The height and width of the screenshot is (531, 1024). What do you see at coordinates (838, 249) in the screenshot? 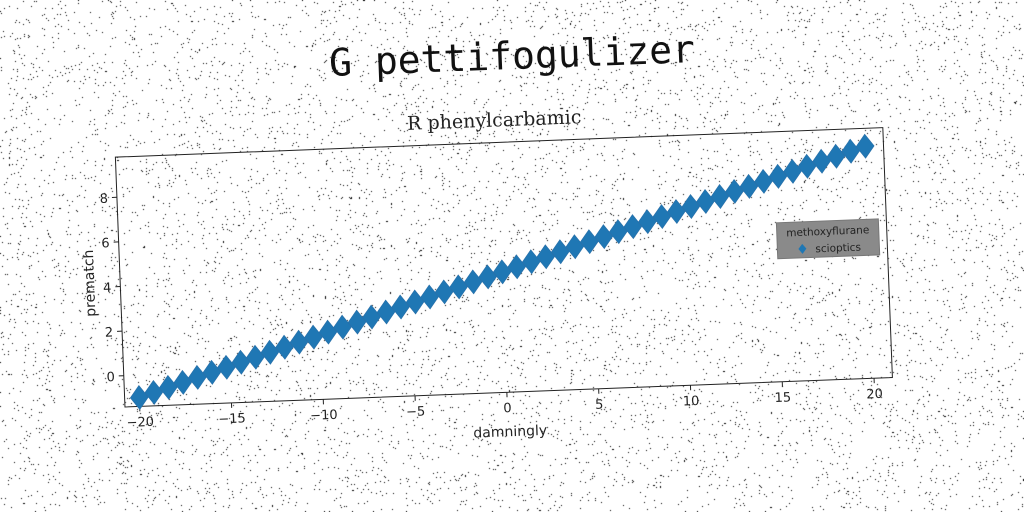
I see `legend-entry-scioptics: scioptics` at bounding box center [838, 249].